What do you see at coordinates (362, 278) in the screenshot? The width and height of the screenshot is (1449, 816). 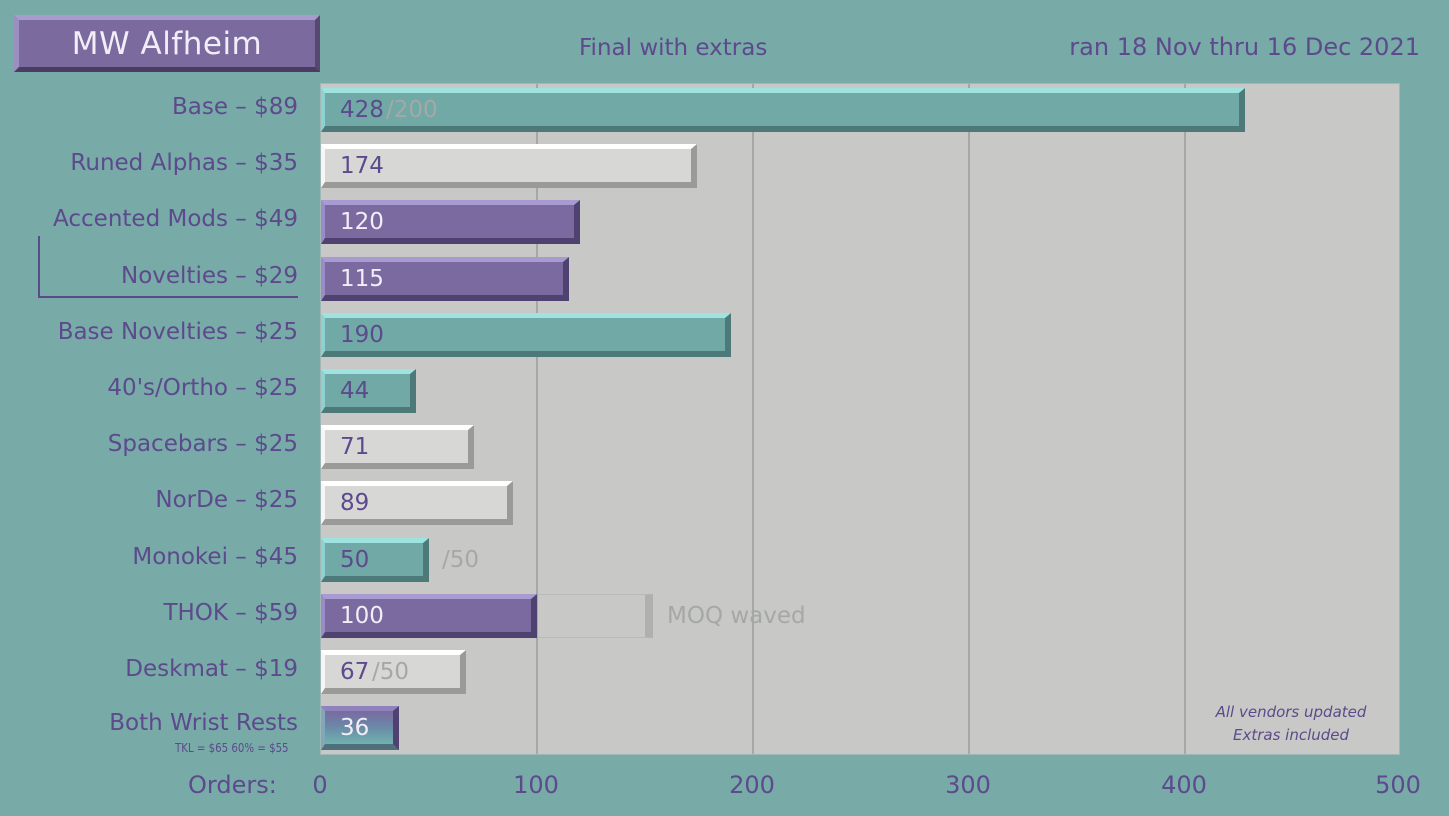 I see `bar-value-label: 115` at bounding box center [362, 278].